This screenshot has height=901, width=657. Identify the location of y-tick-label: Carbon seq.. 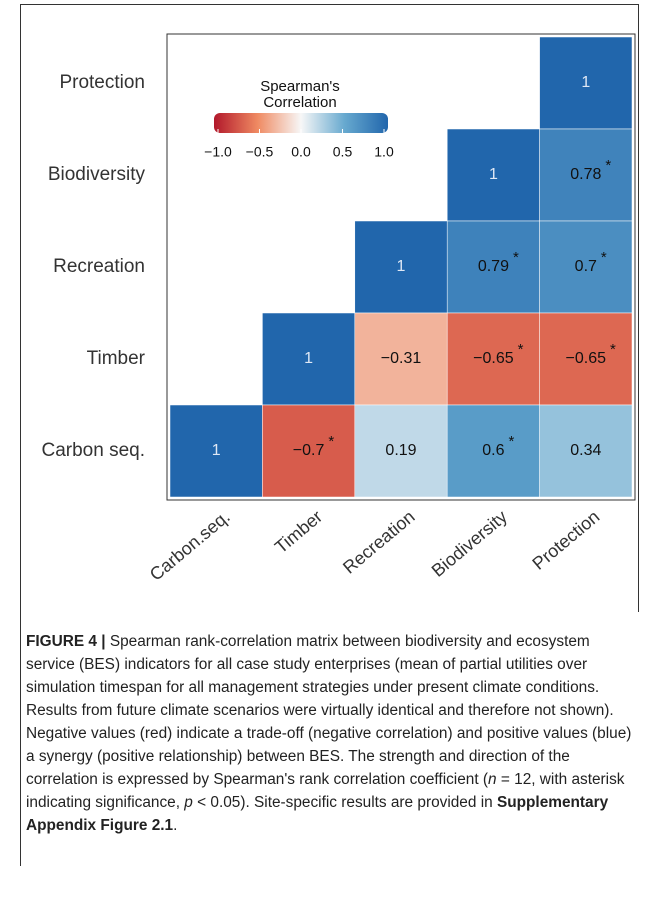
(93, 450).